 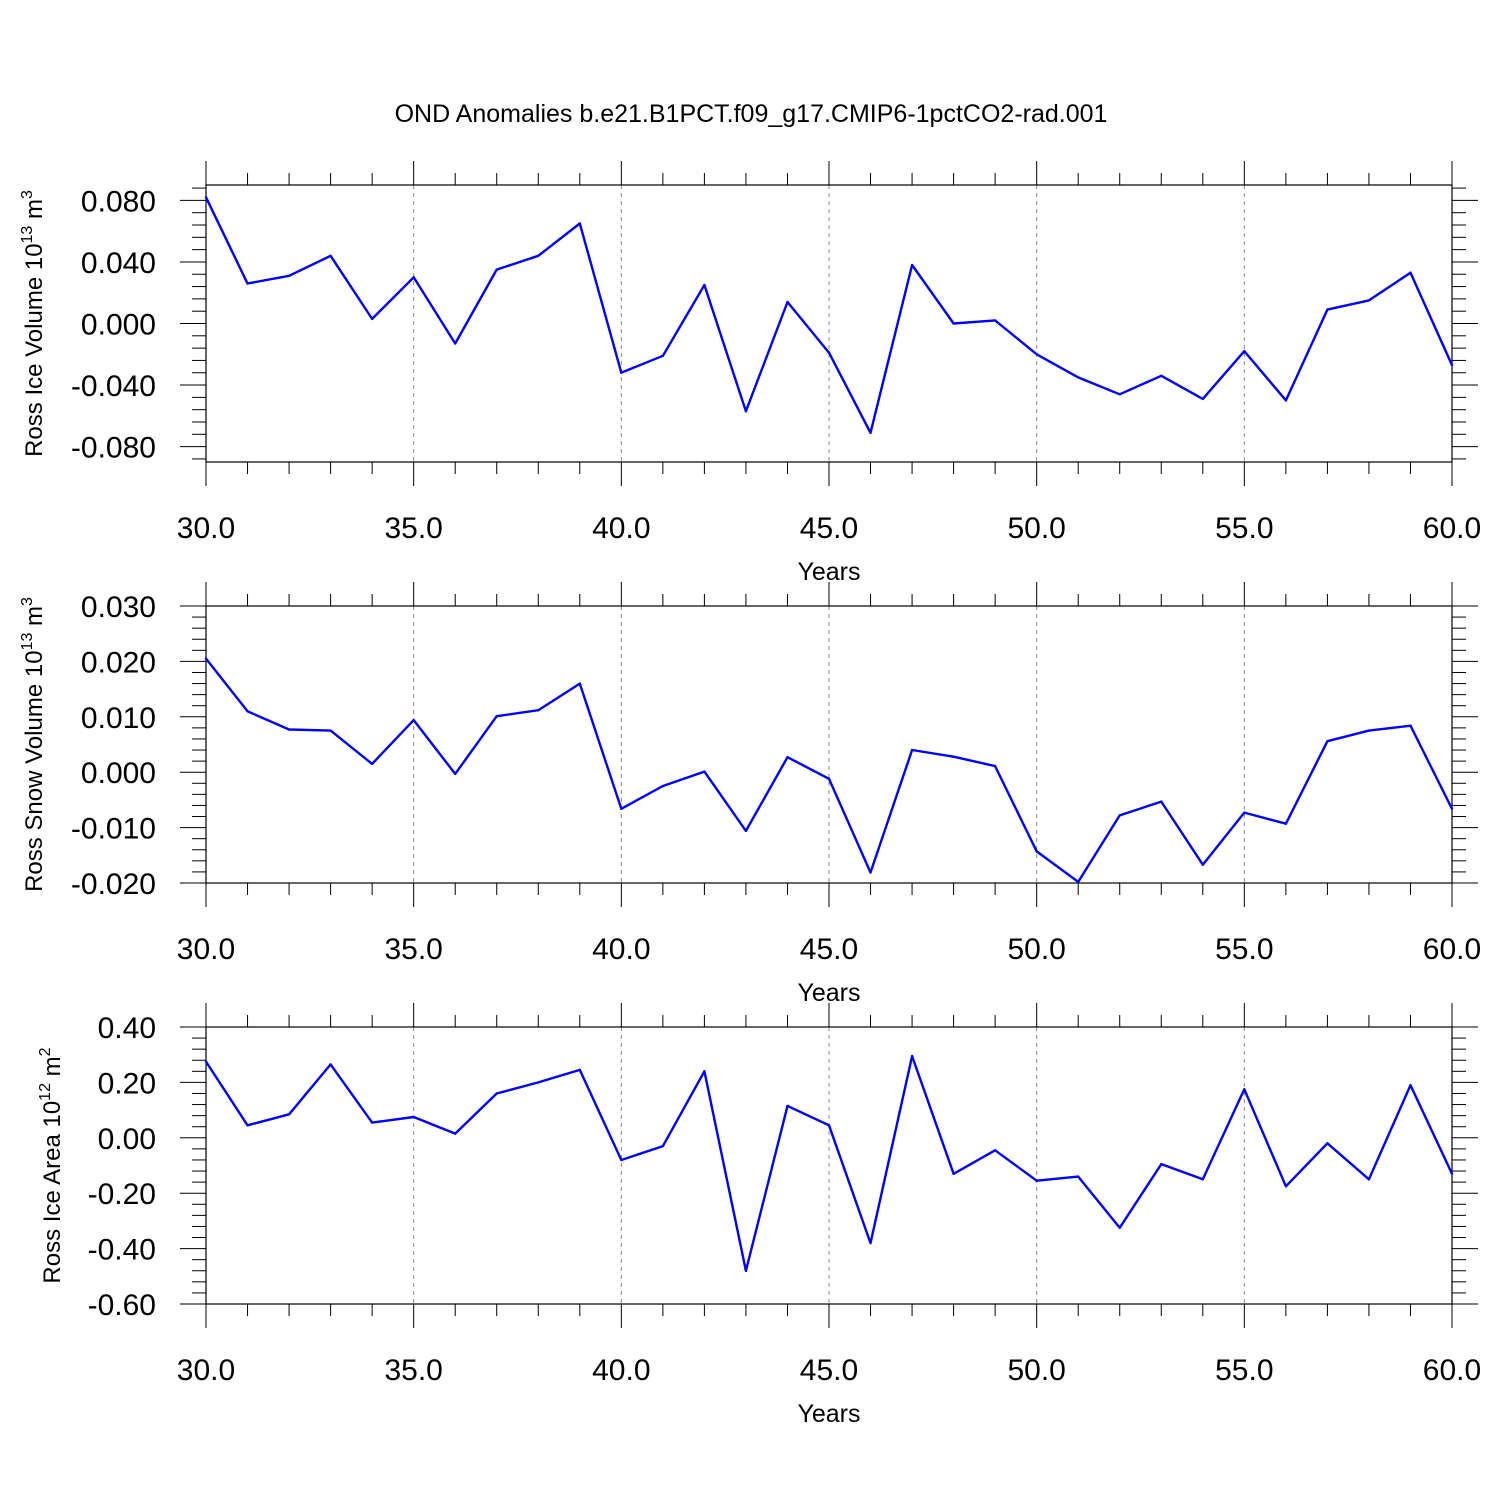 What do you see at coordinates (127, 1139) in the screenshot?
I see `y-tick-label: 0.00` at bounding box center [127, 1139].